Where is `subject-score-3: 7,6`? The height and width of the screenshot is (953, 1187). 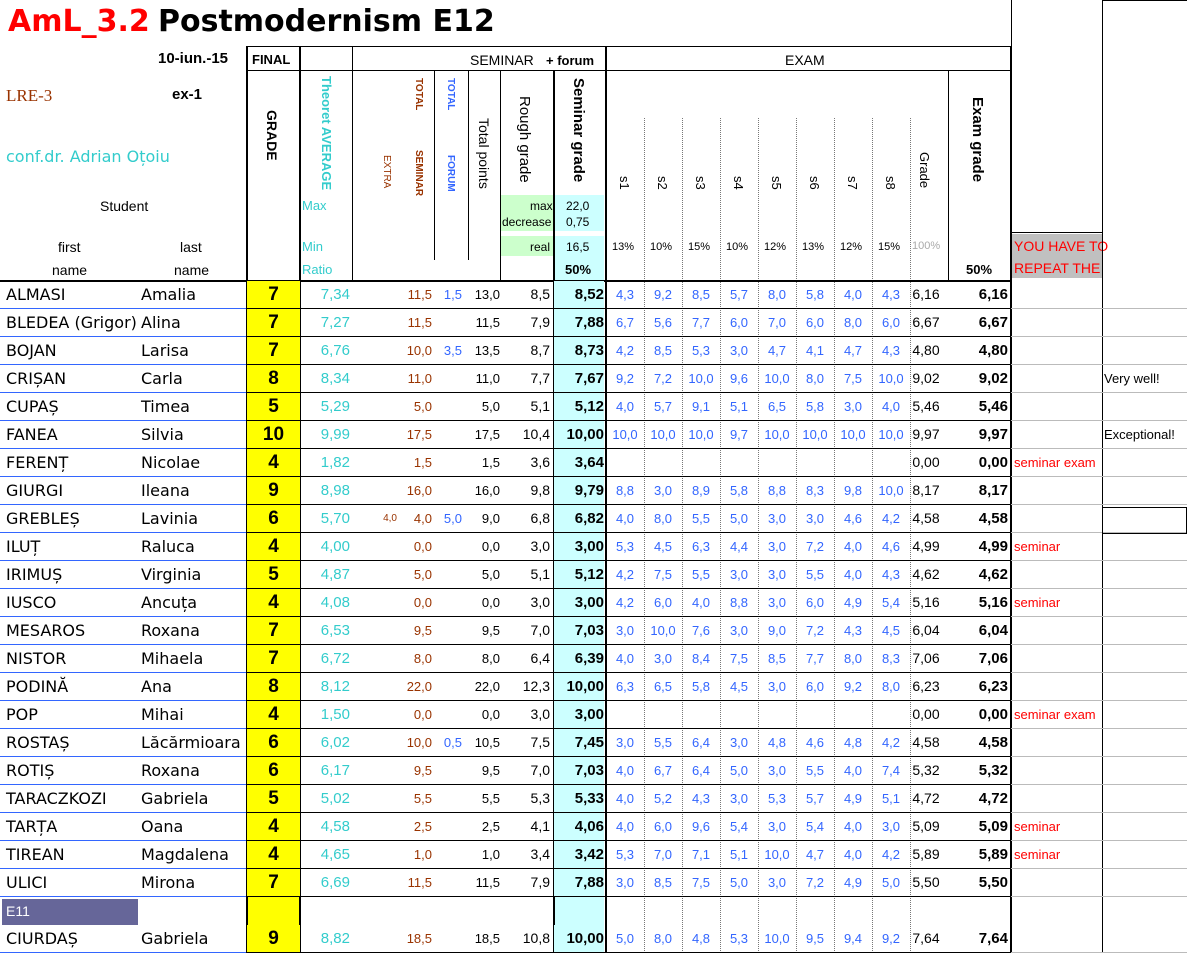 subject-score-3: 7,6 is located at coordinates (701, 630).